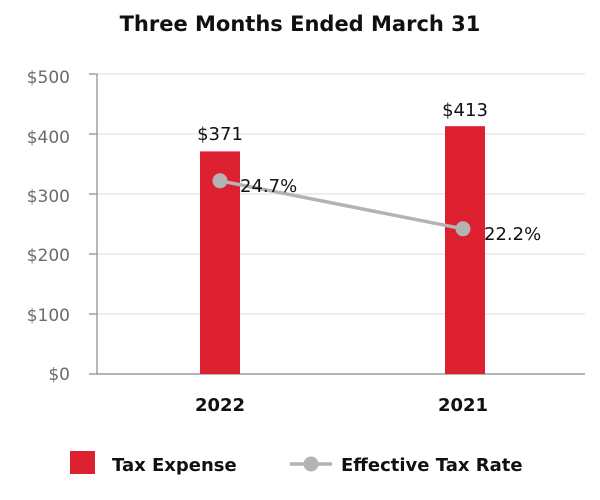 Image resolution: width=600 pixels, height=500 pixels. Describe the element at coordinates (512, 234) in the screenshot. I see `rate-label-2021: 22.2%` at that location.